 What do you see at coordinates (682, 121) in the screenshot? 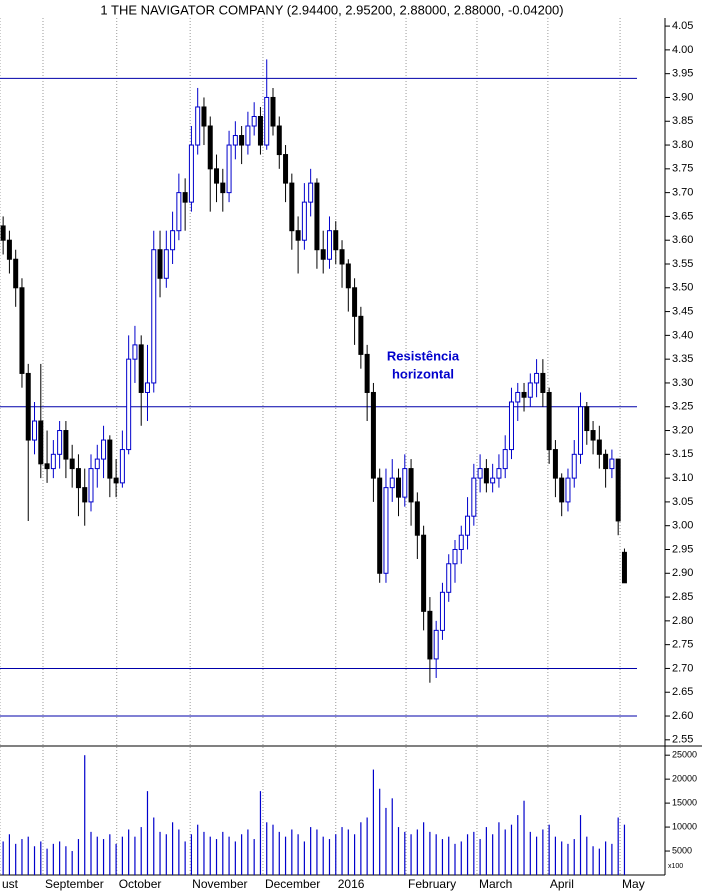
I see `y-tick-label: 3.85` at bounding box center [682, 121].